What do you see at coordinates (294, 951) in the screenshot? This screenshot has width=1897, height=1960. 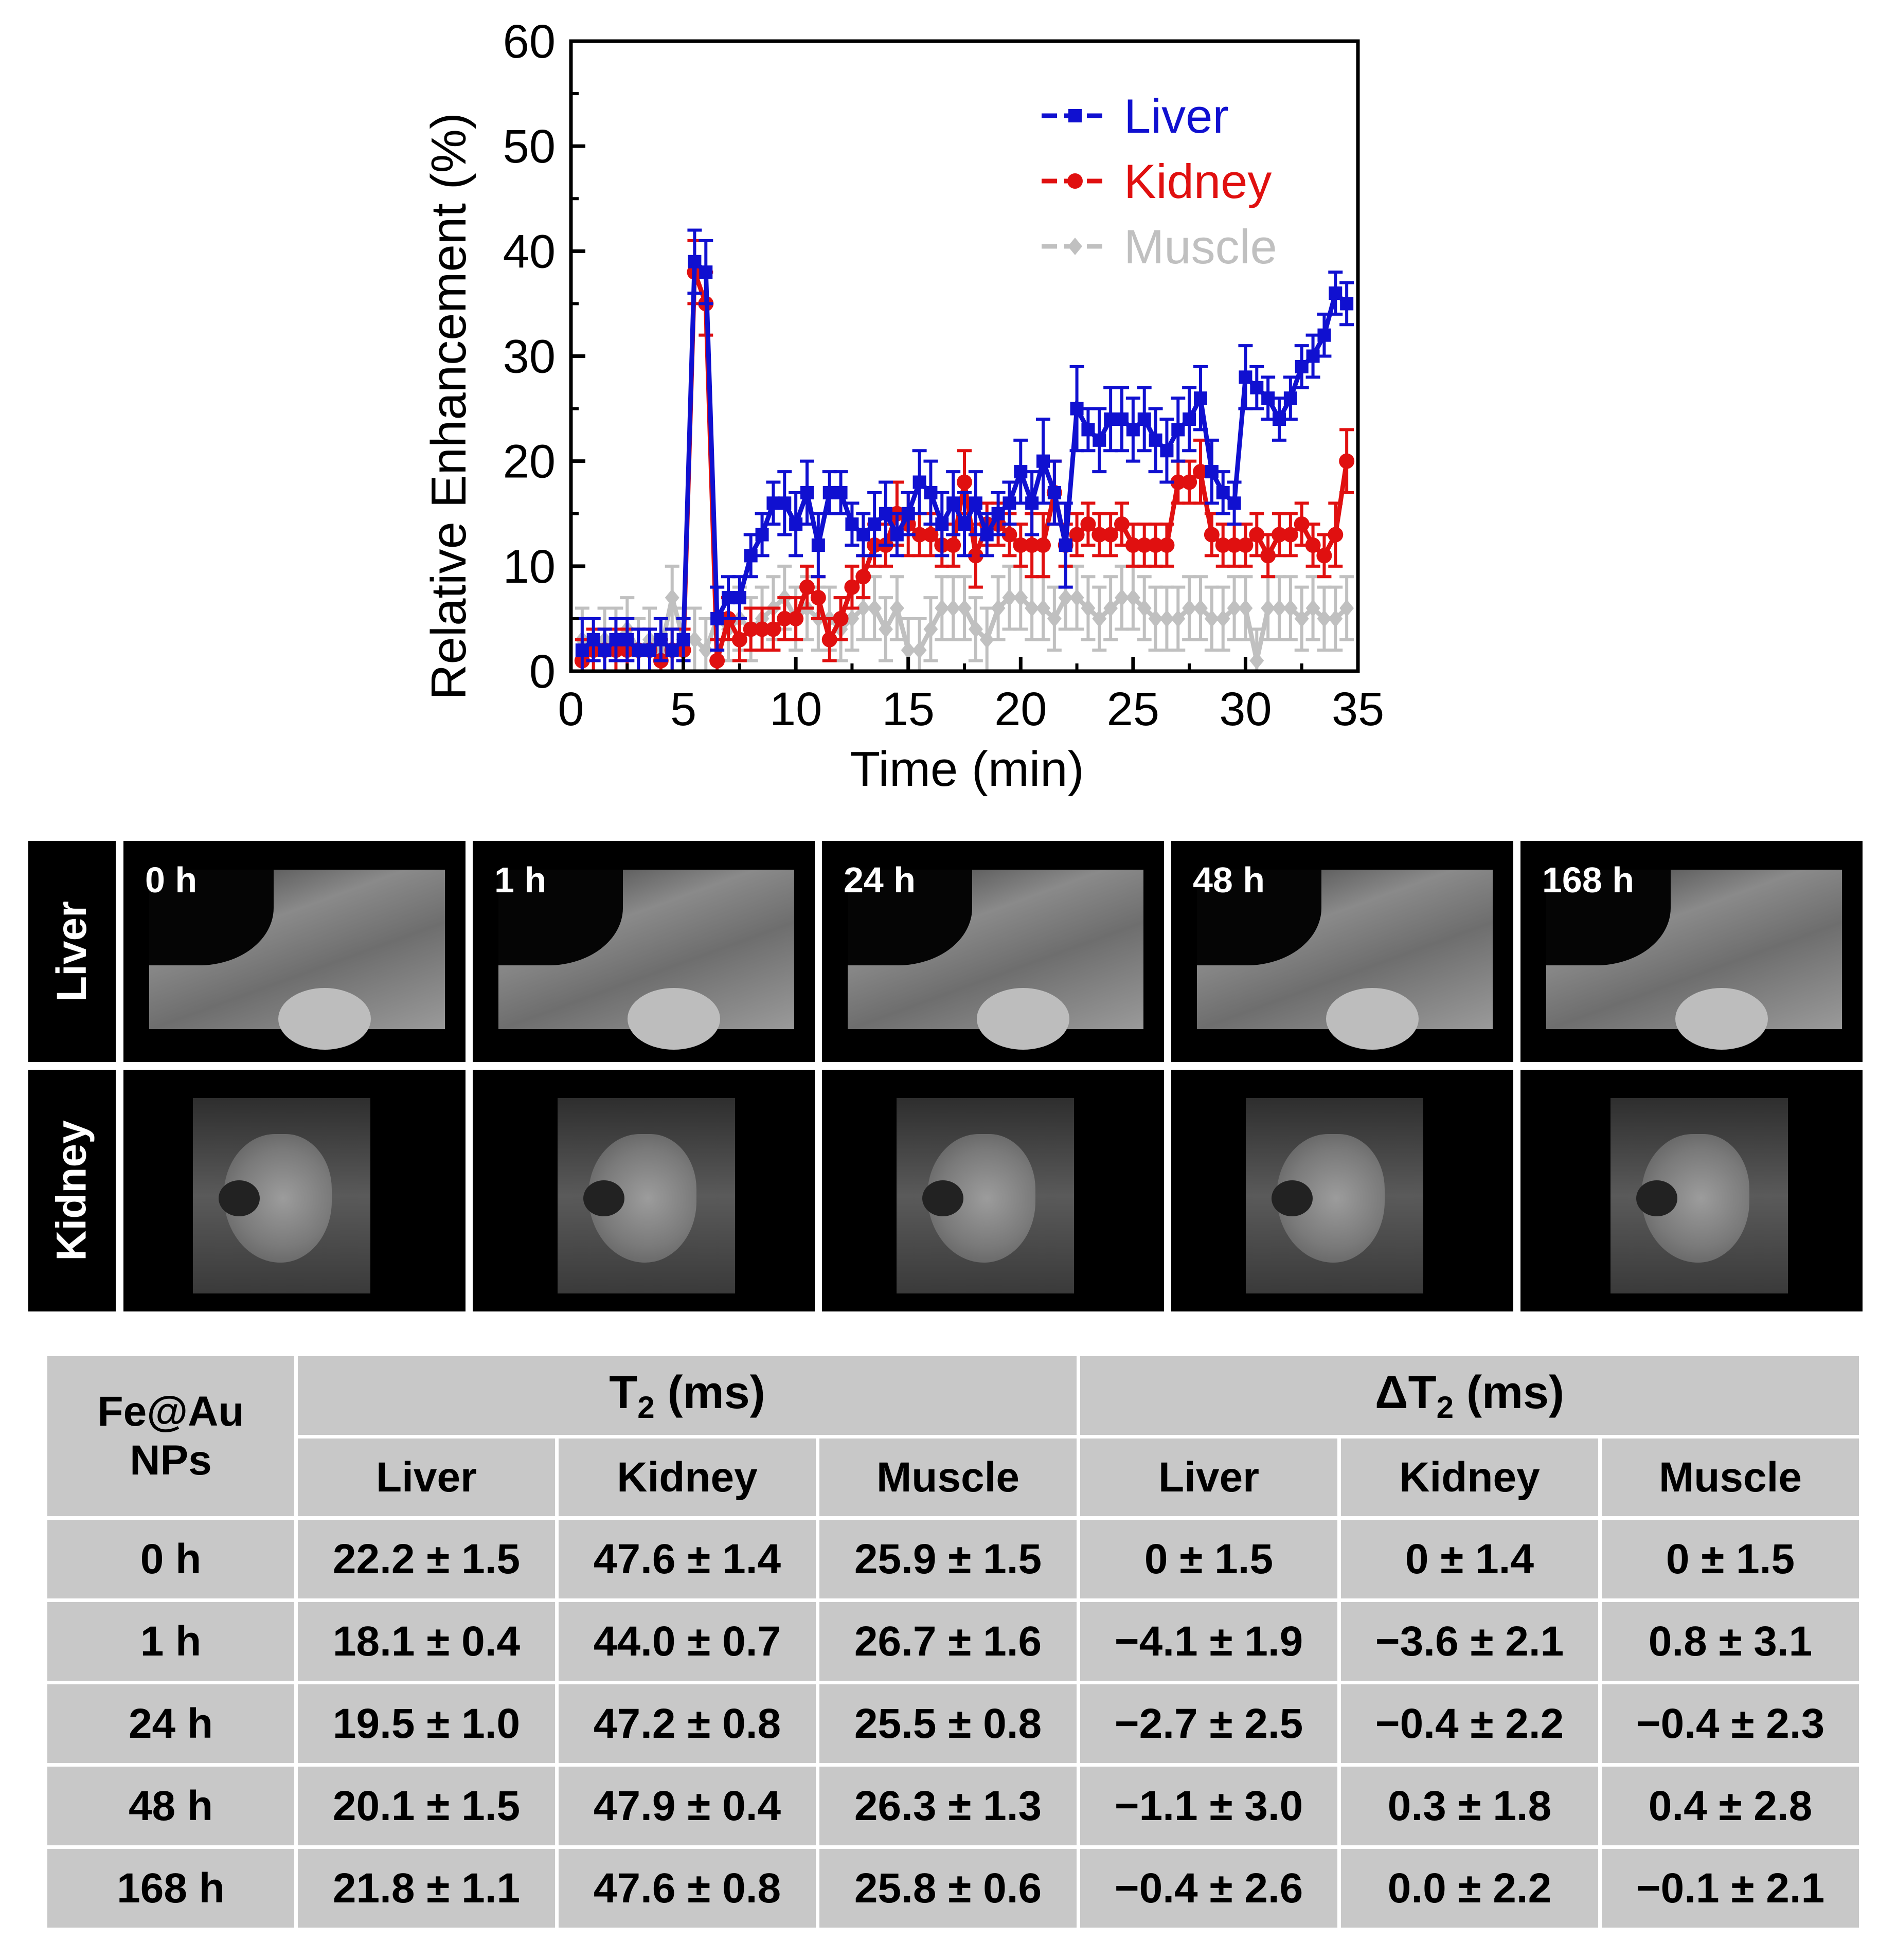 I see `liver-image-0: 0 h` at bounding box center [294, 951].